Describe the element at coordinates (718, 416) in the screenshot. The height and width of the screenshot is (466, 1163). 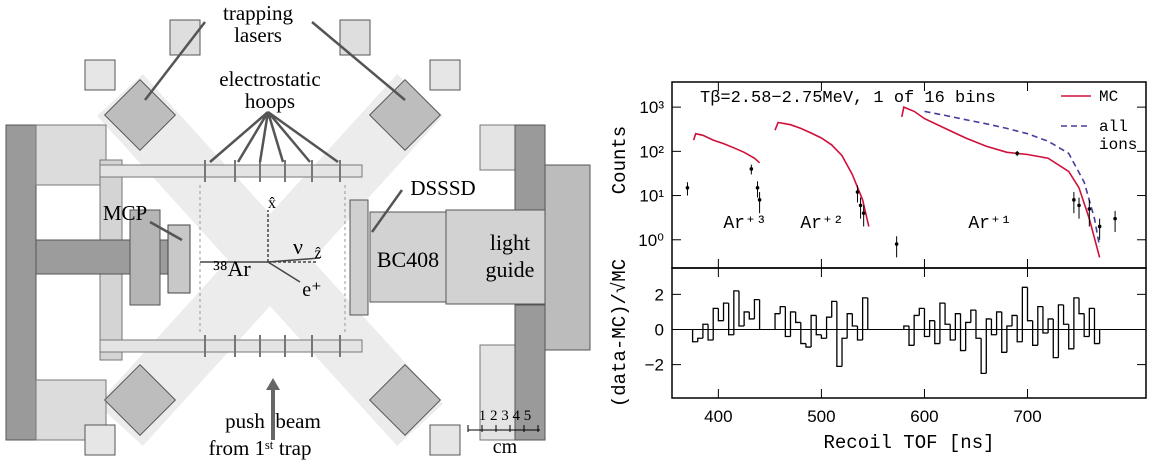
I see `x-tick-label: 400` at that location.